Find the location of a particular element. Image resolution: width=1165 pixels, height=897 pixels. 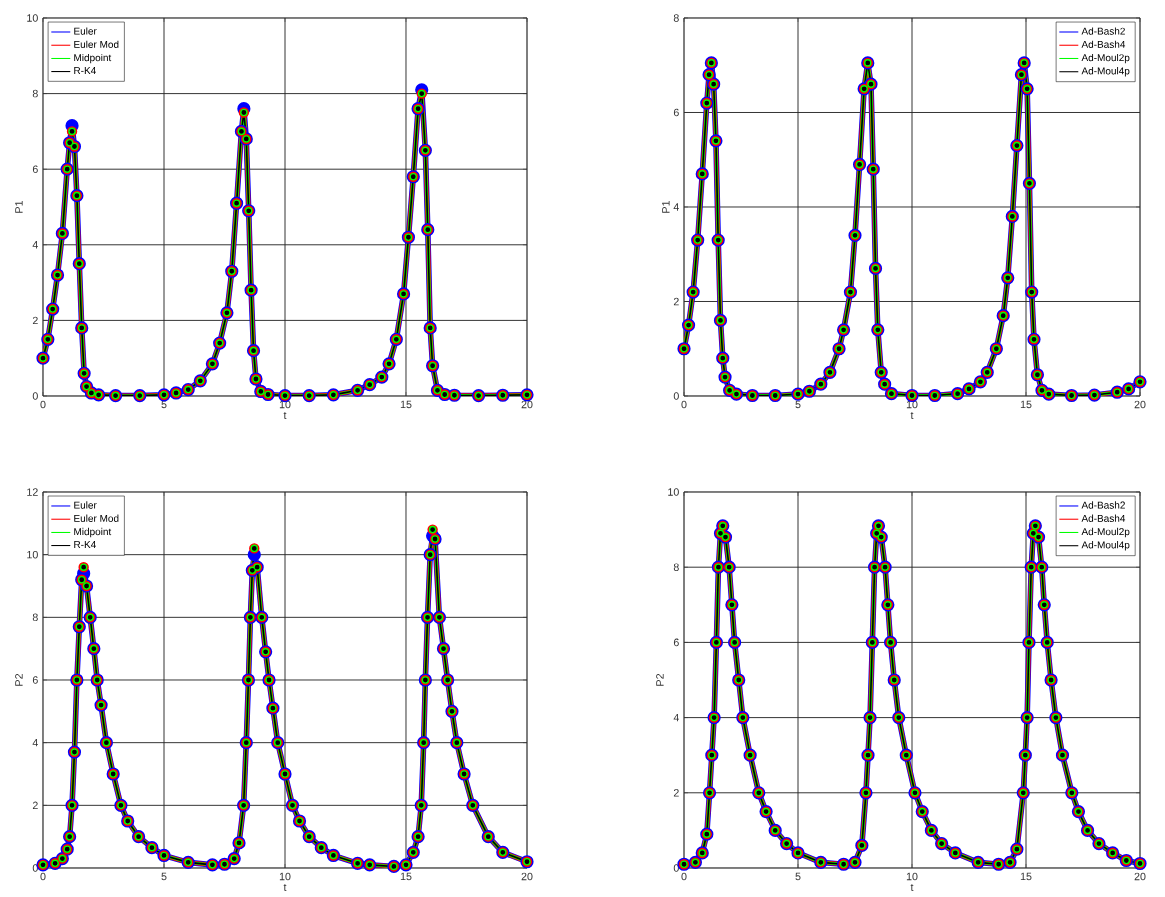

y-tick-label: 12 is located at coordinates (32, 492).